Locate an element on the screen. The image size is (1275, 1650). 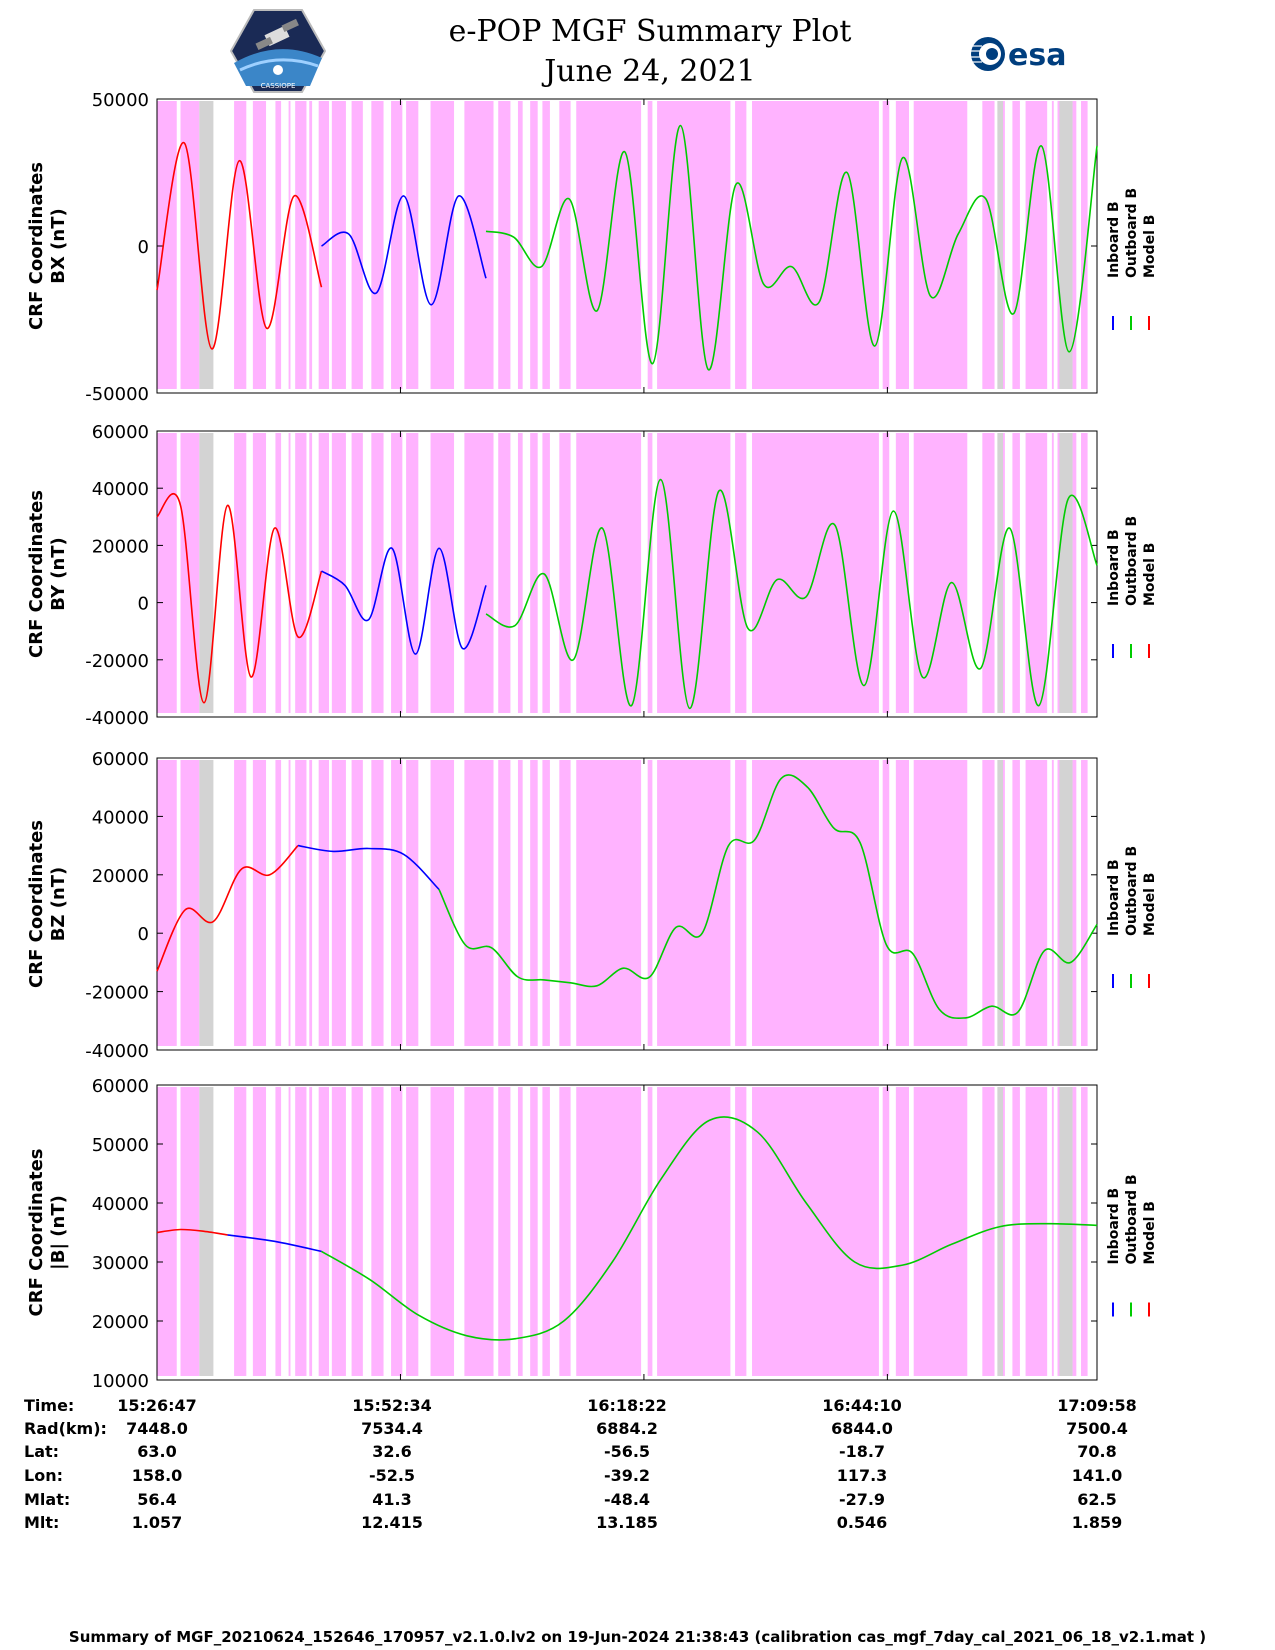
readout-mlt-col-4: 1.859 is located at coordinates (1097, 1522).